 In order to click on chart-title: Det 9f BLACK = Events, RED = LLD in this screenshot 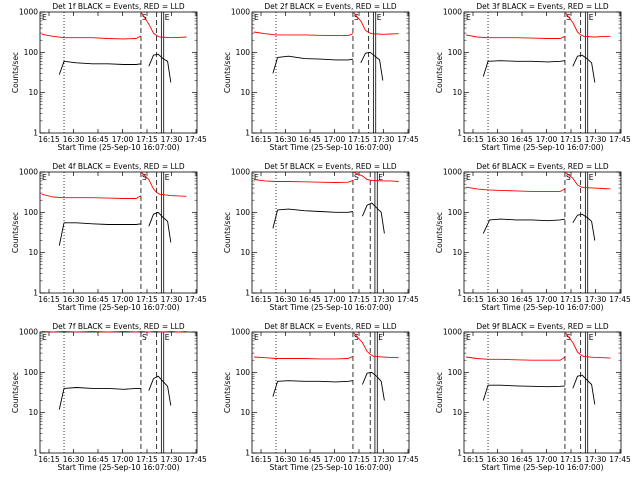, I will do `click(542, 326)`.